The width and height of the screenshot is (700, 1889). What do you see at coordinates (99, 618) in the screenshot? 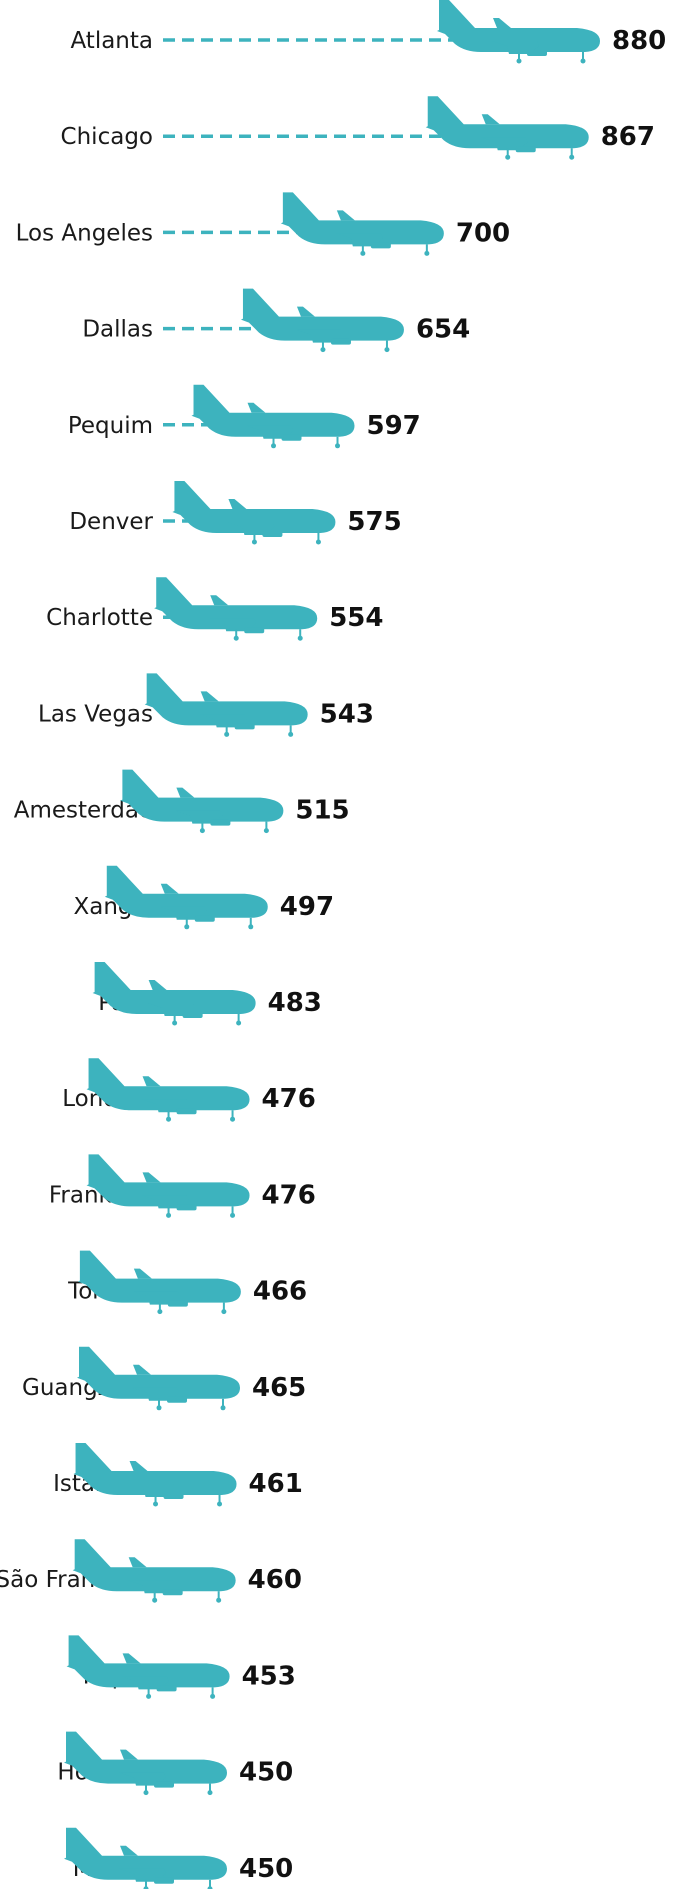
I see `category-label: Charlotte` at bounding box center [99, 618].